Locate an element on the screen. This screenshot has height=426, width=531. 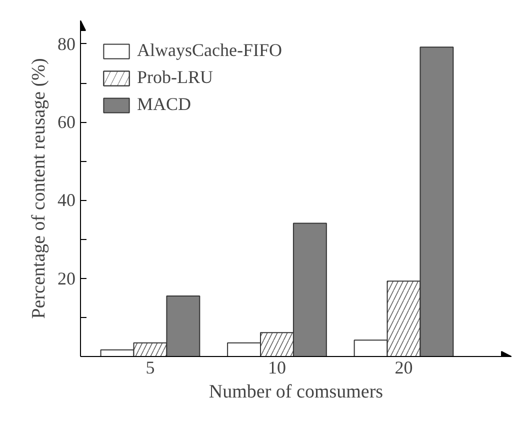
y-tick-label: 80 is located at coordinates (67, 44).